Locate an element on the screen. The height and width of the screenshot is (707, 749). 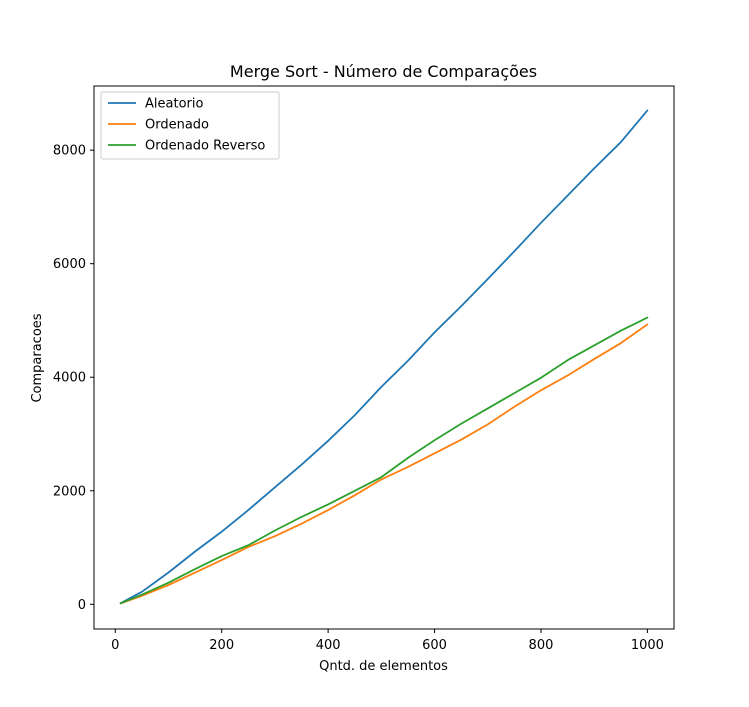
legend-entry: Aleatorio is located at coordinates (174, 104).